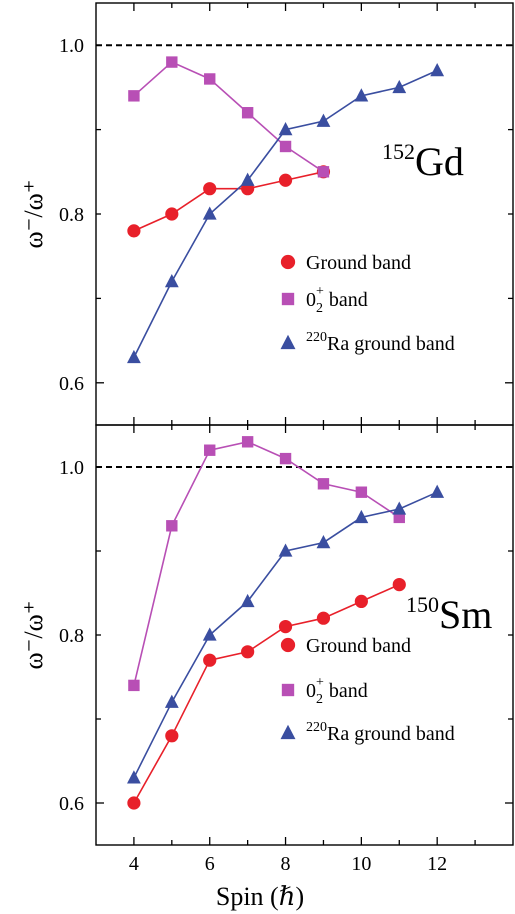  Describe the element at coordinates (134, 864) in the screenshot. I see `x-tick-label: 4` at that location.